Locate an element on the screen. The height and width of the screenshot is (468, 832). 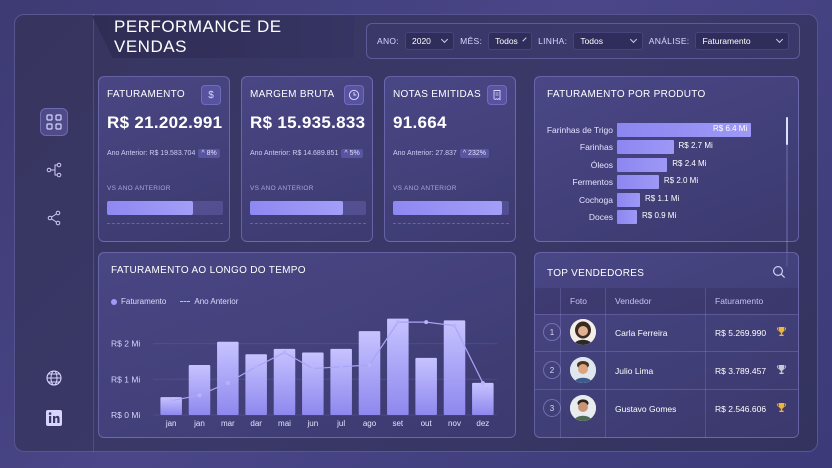
legend-dot-icon is located at coordinates (114, 301).